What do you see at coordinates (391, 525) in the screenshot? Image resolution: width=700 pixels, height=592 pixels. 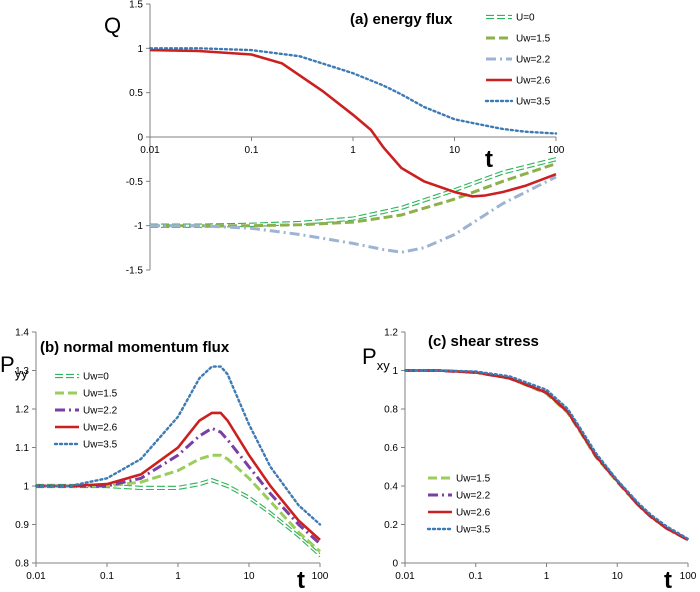 I see `y-tick-label: 0.2` at bounding box center [391, 525].